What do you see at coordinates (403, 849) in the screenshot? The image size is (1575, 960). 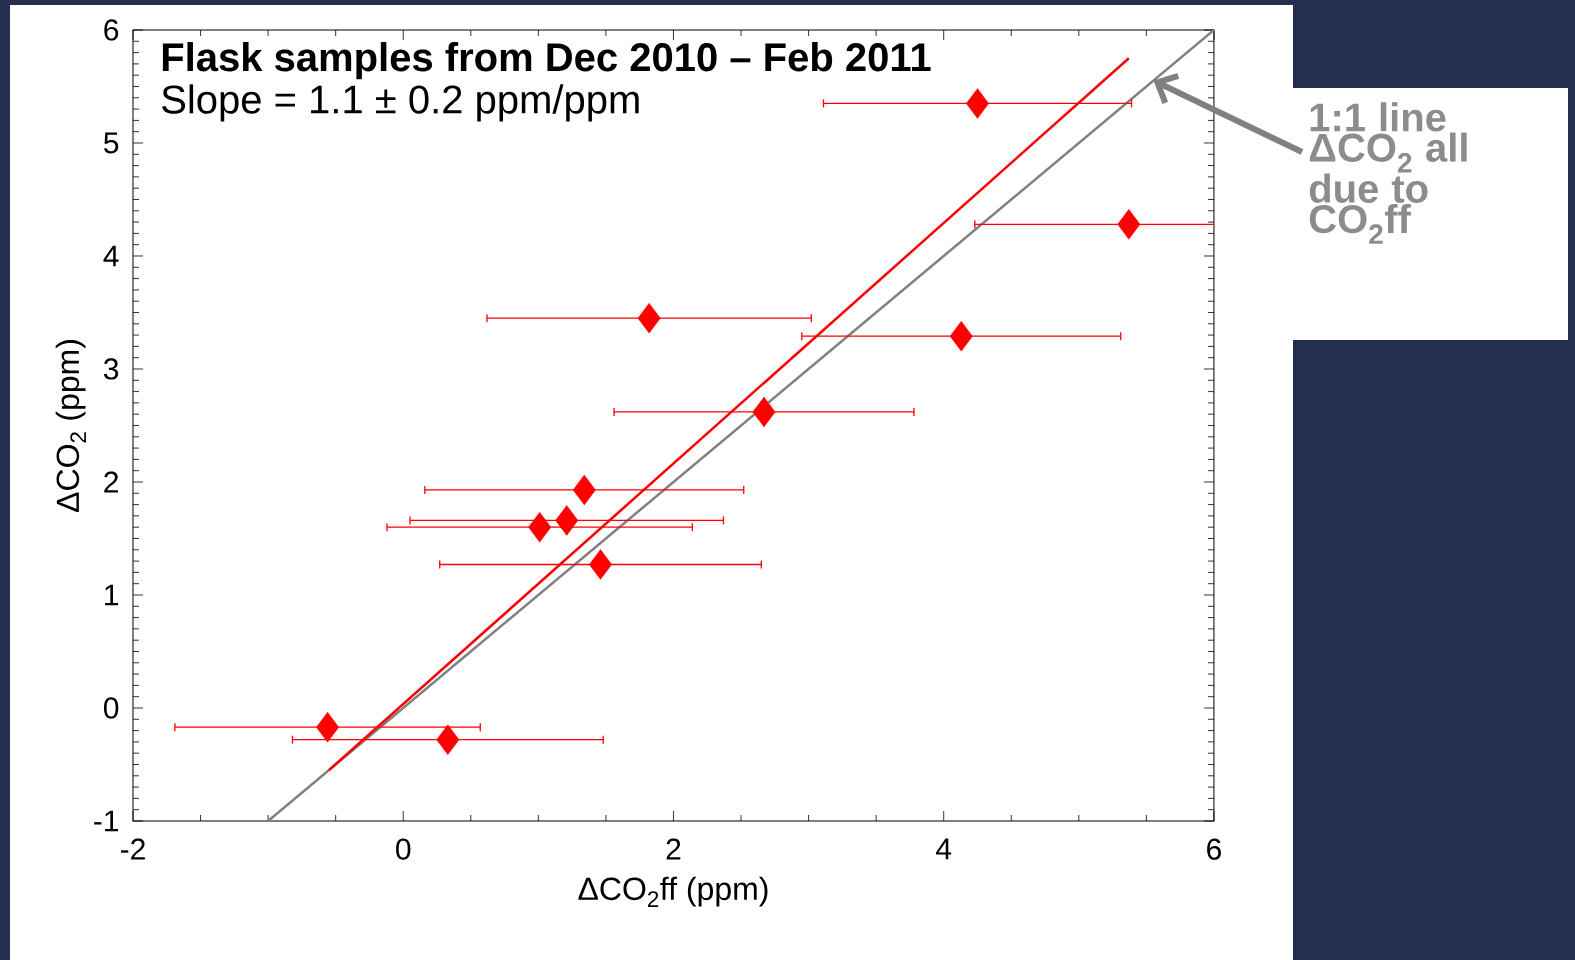 I see `x-tick-label: 0` at bounding box center [403, 849].